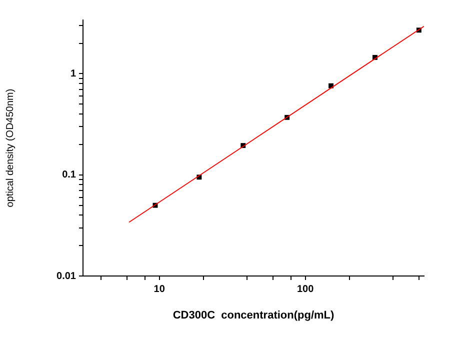 Image resolution: width=450 pixels, height=343 pixels. Describe the element at coordinates (160, 289) in the screenshot. I see `x-tick-label: 10` at that location.